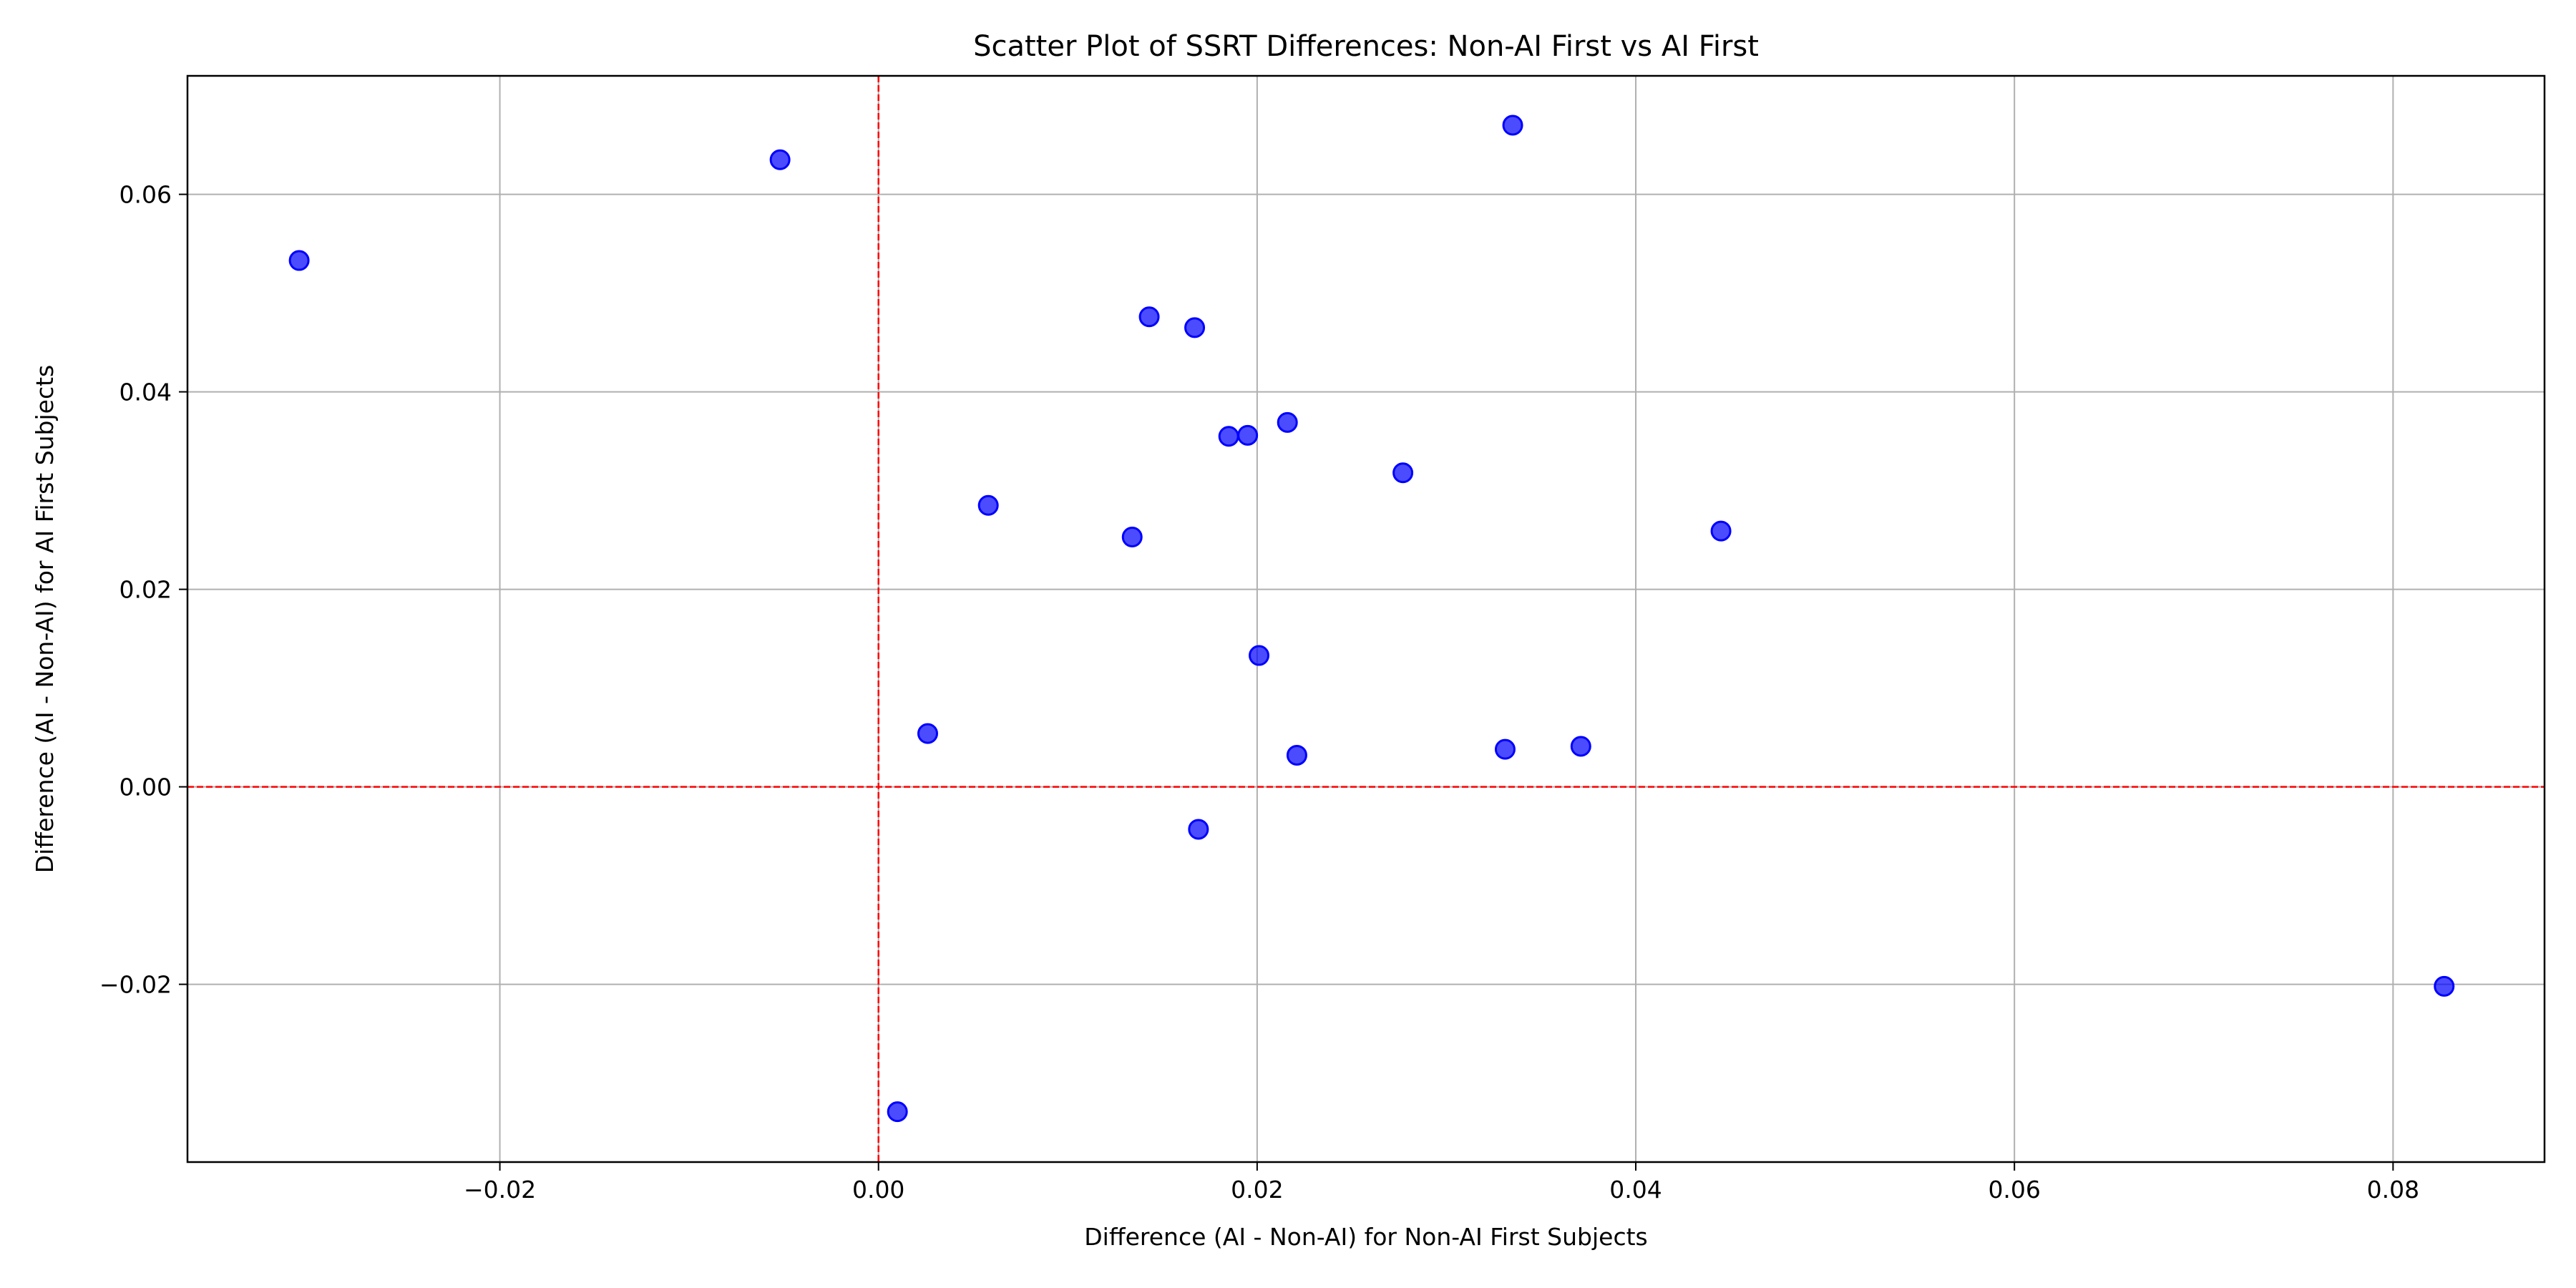 The image size is (2576, 1288). Describe the element at coordinates (2014, 1190) in the screenshot. I see `x-tick-label: 0.06` at that location.